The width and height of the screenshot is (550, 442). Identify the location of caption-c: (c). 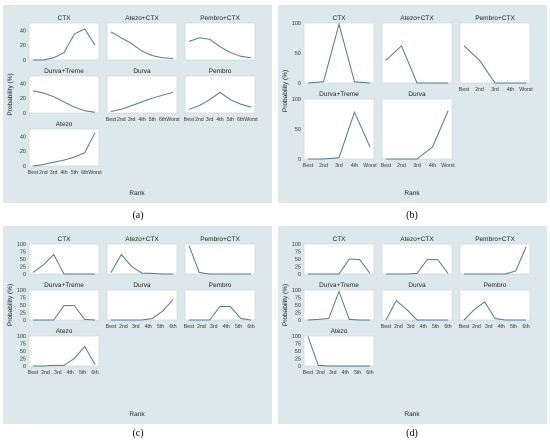
(138, 433).